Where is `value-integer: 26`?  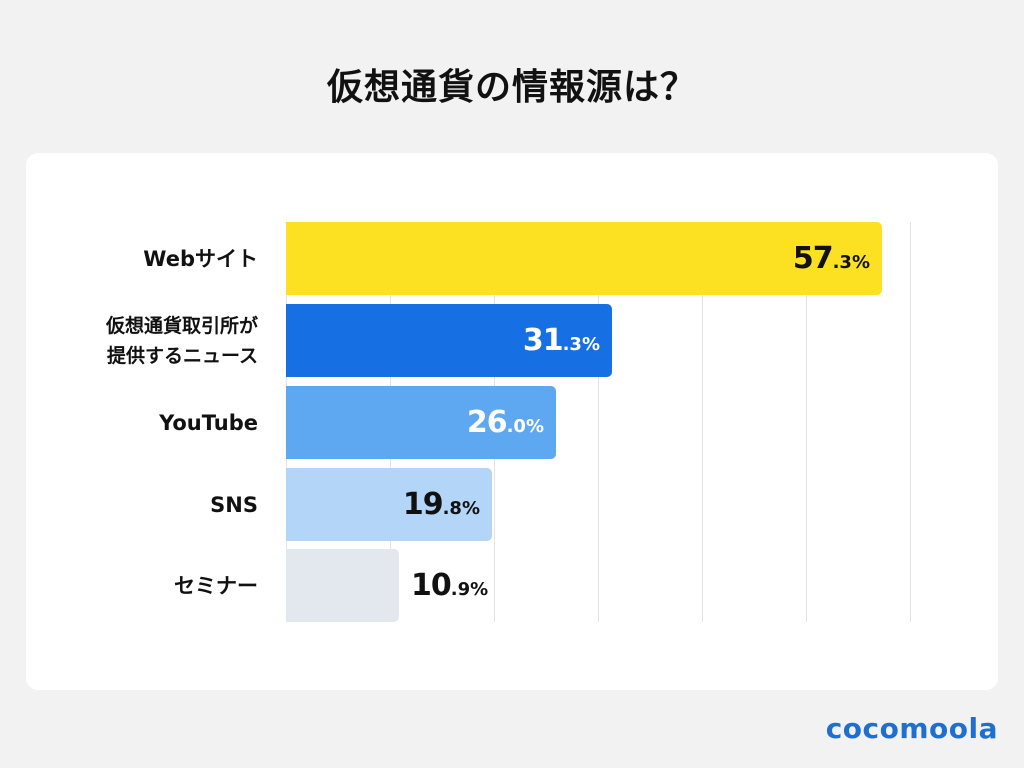
value-integer: 26 is located at coordinates (487, 422).